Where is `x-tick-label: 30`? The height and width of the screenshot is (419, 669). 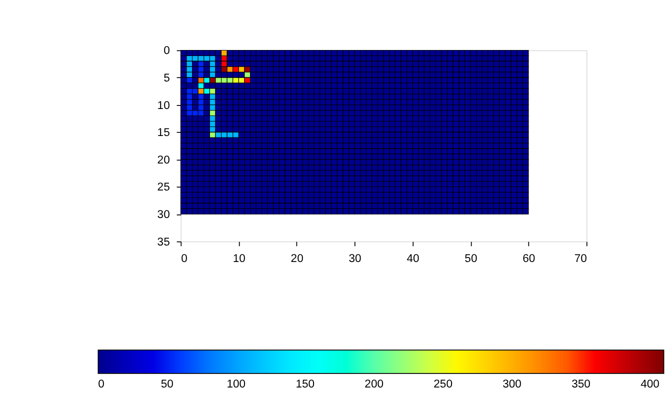 x-tick-label: 30 is located at coordinates (355, 258).